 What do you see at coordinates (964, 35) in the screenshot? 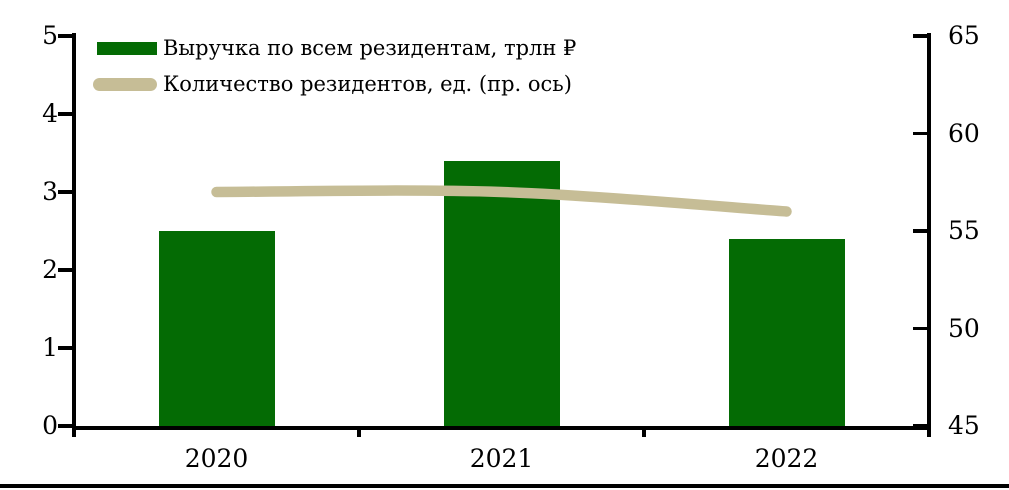
I see `right-axis-tick-label: 65` at bounding box center [964, 35].